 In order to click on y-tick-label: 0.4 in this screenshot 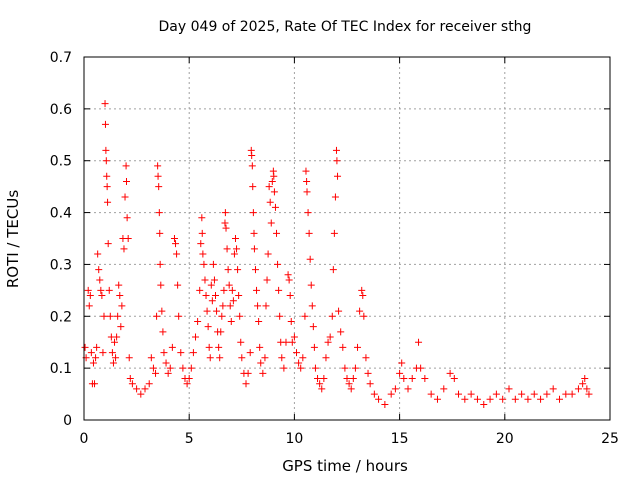, I will do `click(61, 214)`.